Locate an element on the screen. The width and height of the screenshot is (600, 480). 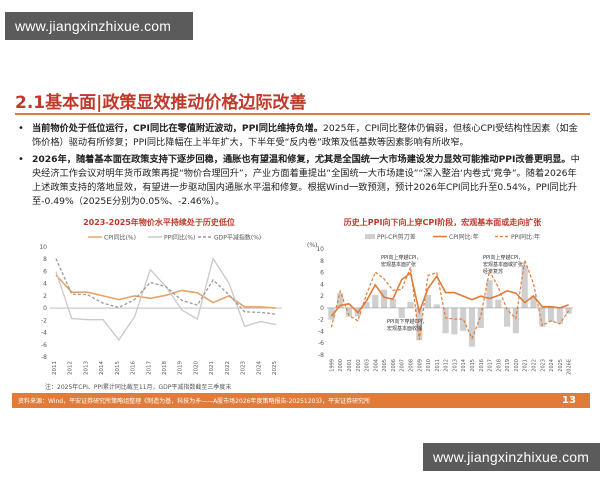
chart-left-title: 2023-2025年物价水平持续处于历史低位 is located at coordinates (159, 222).